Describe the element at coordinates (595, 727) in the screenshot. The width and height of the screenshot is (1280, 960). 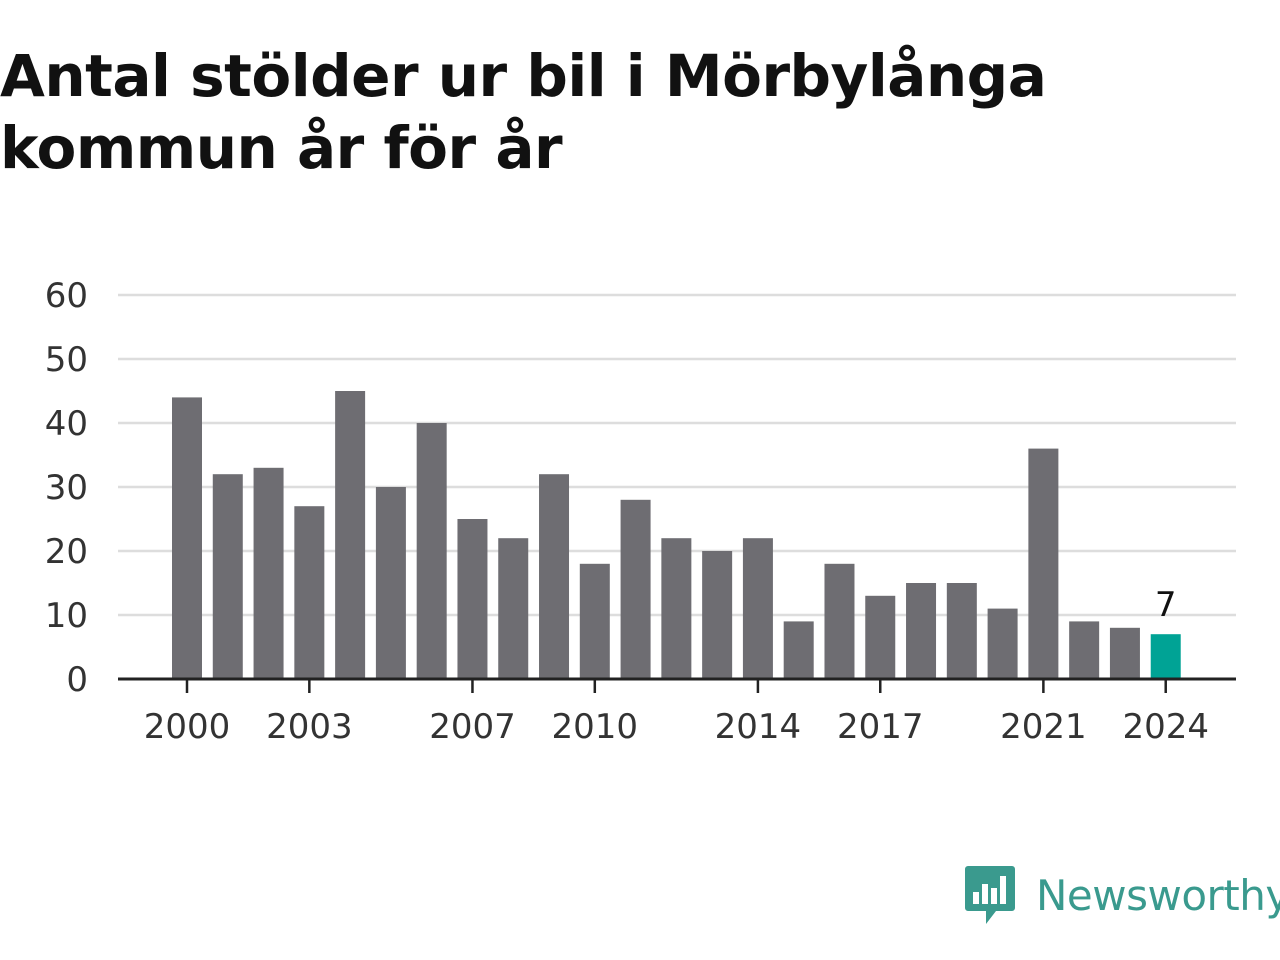
I see `x-tick-label-2010: 2010` at that location.